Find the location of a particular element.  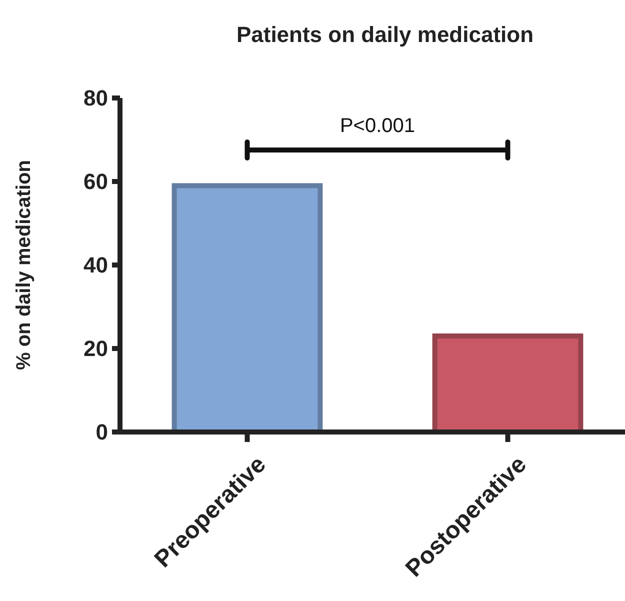

y-tick-label: 60 is located at coordinates (96, 181).